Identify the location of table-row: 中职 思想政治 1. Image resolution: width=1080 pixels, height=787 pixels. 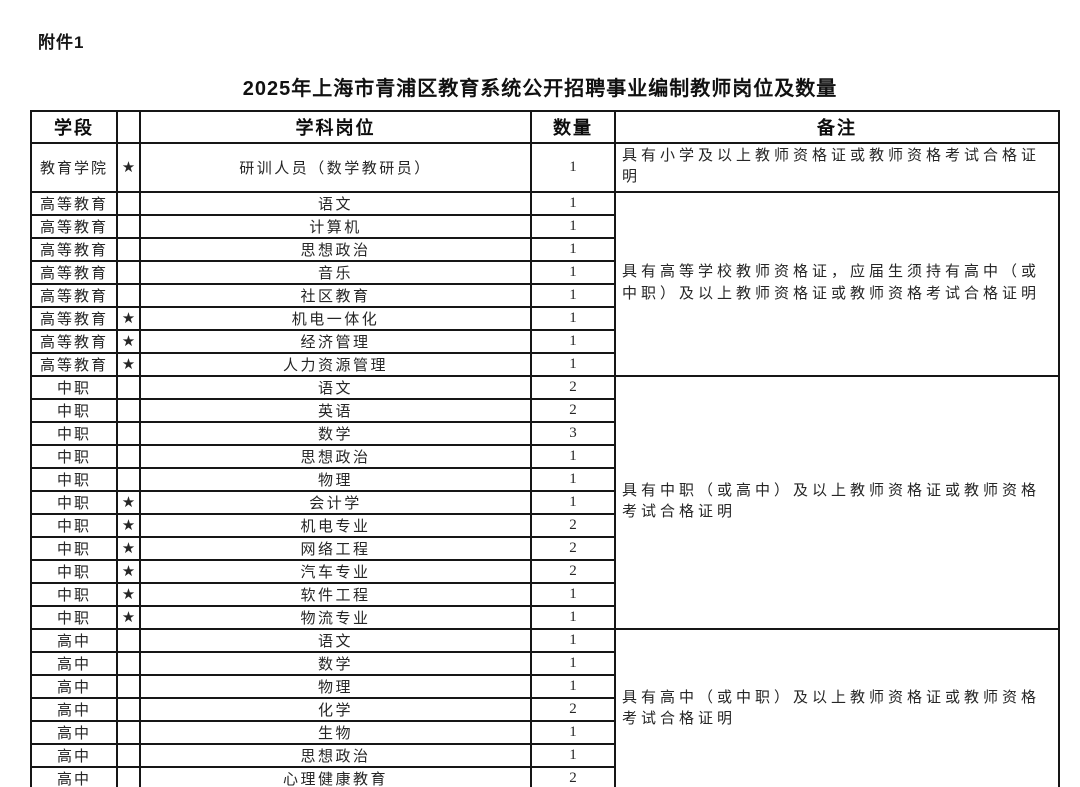
(544, 456).